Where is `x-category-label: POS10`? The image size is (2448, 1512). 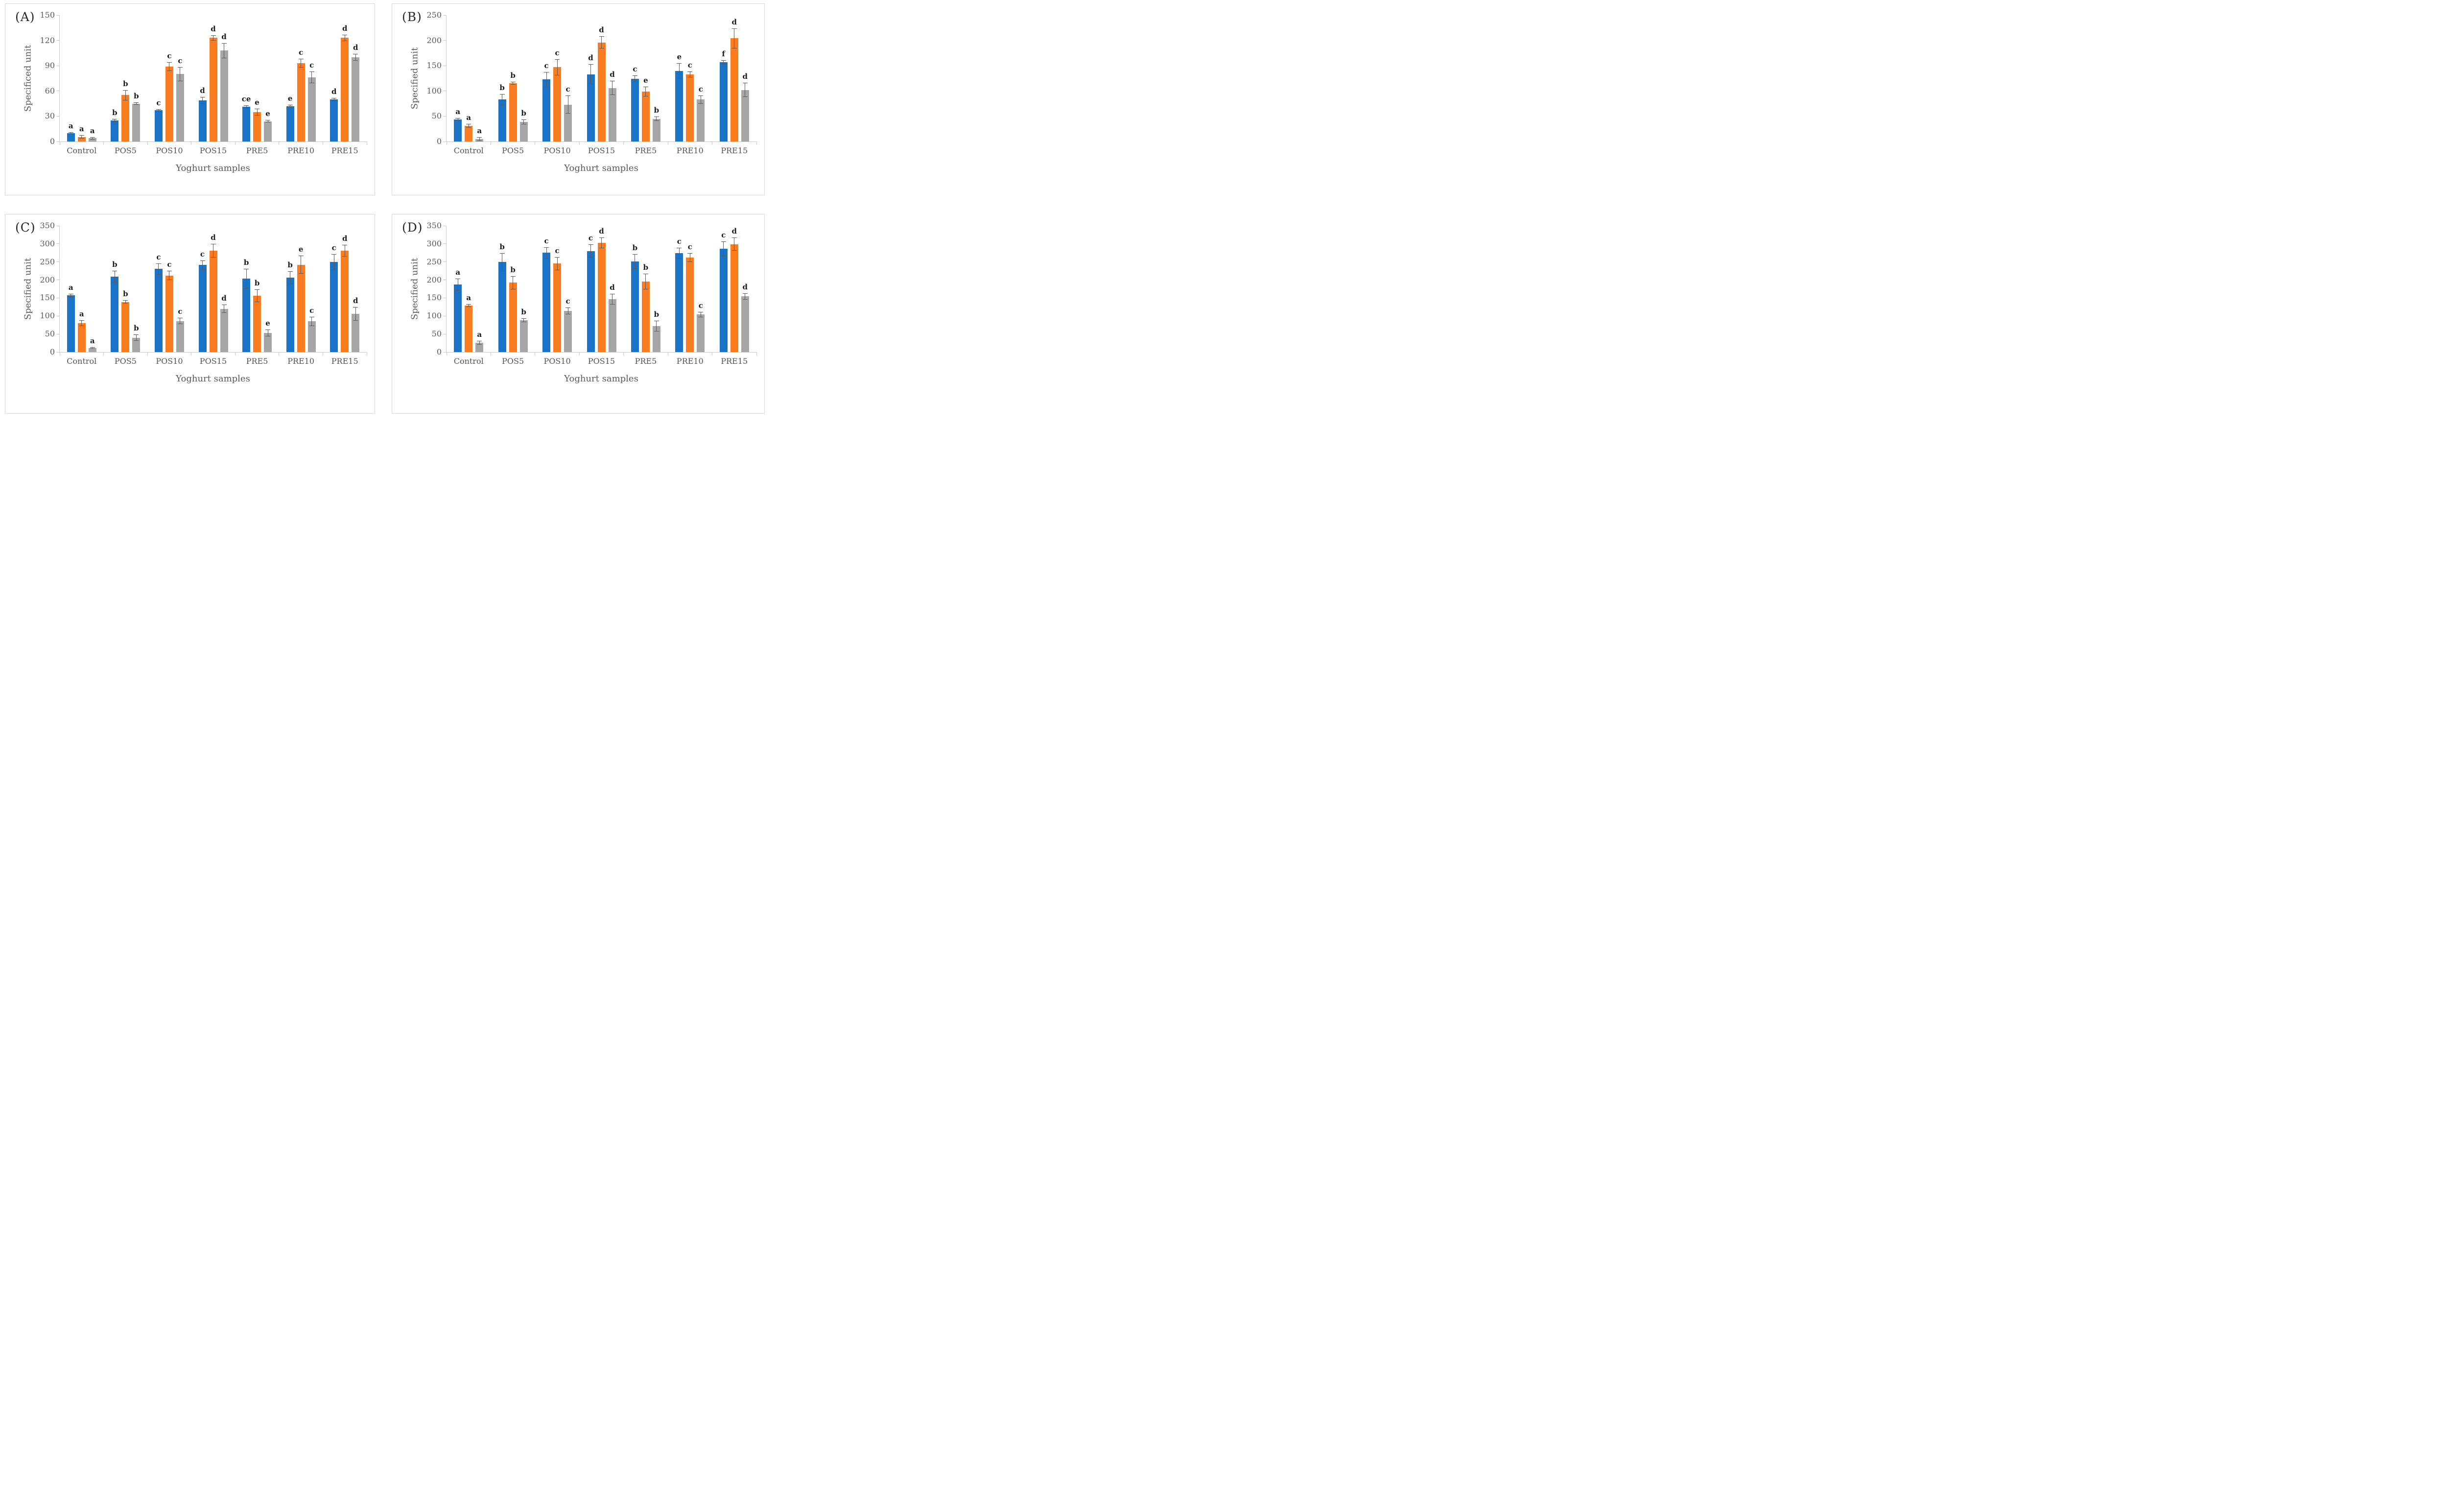
x-category-label: POS10 is located at coordinates (169, 361).